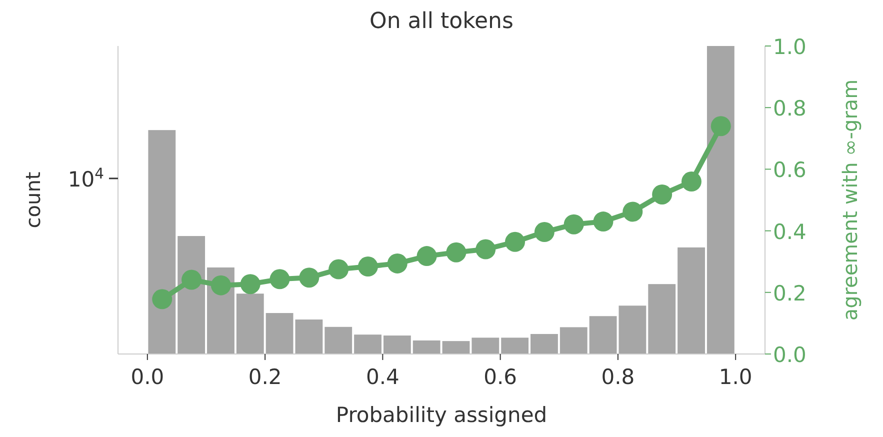  What do you see at coordinates (618, 377) in the screenshot?
I see `x-tick-label: 0.8` at bounding box center [618, 377].